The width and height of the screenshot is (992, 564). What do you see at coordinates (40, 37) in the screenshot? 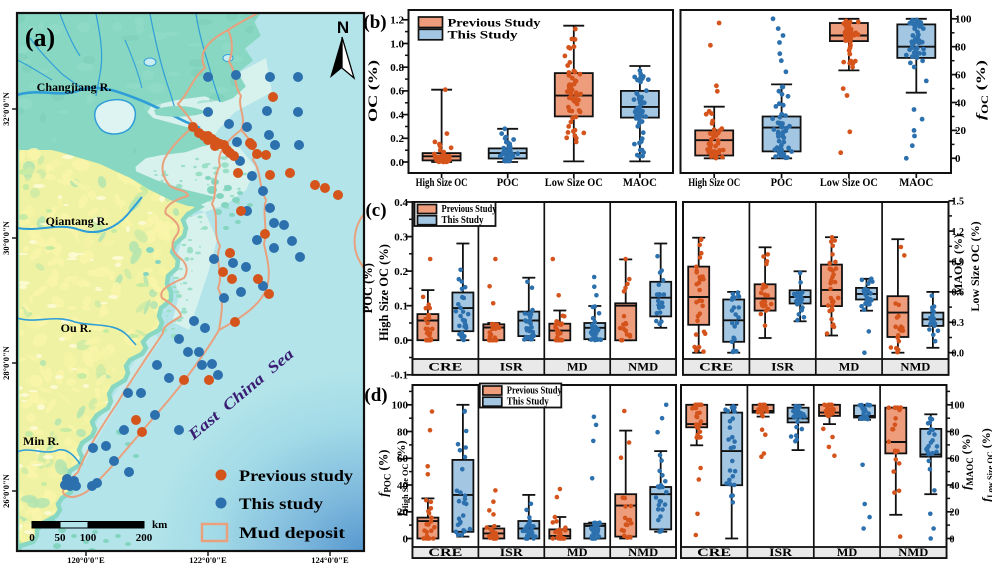
I see `svg-text: (a)` at bounding box center [40, 37].